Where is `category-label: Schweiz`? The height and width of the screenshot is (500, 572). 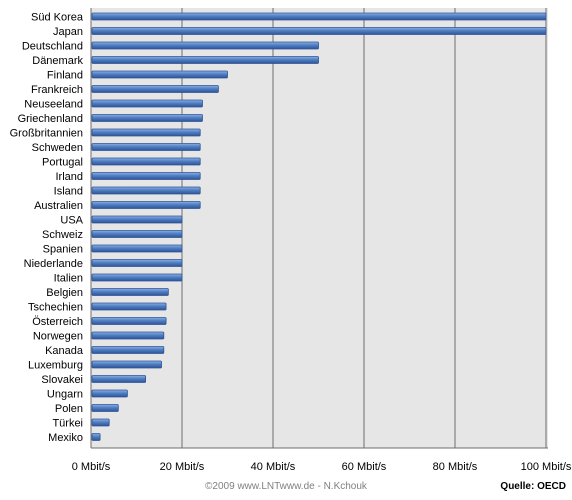
category-label: Schweiz is located at coordinates (62, 235).